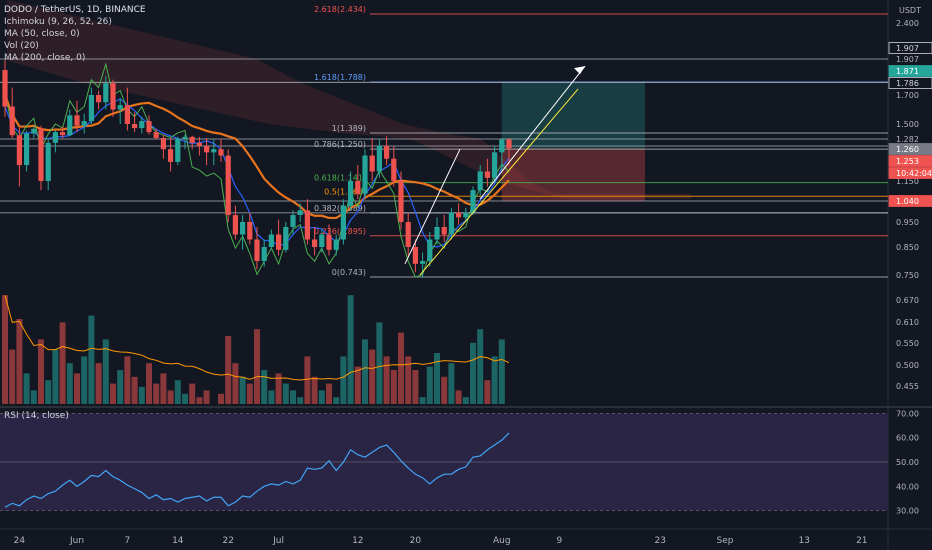 The width and height of the screenshot is (932, 550). Describe the element at coordinates (416, 541) in the screenshot. I see `time-tick-label: 20` at that location.